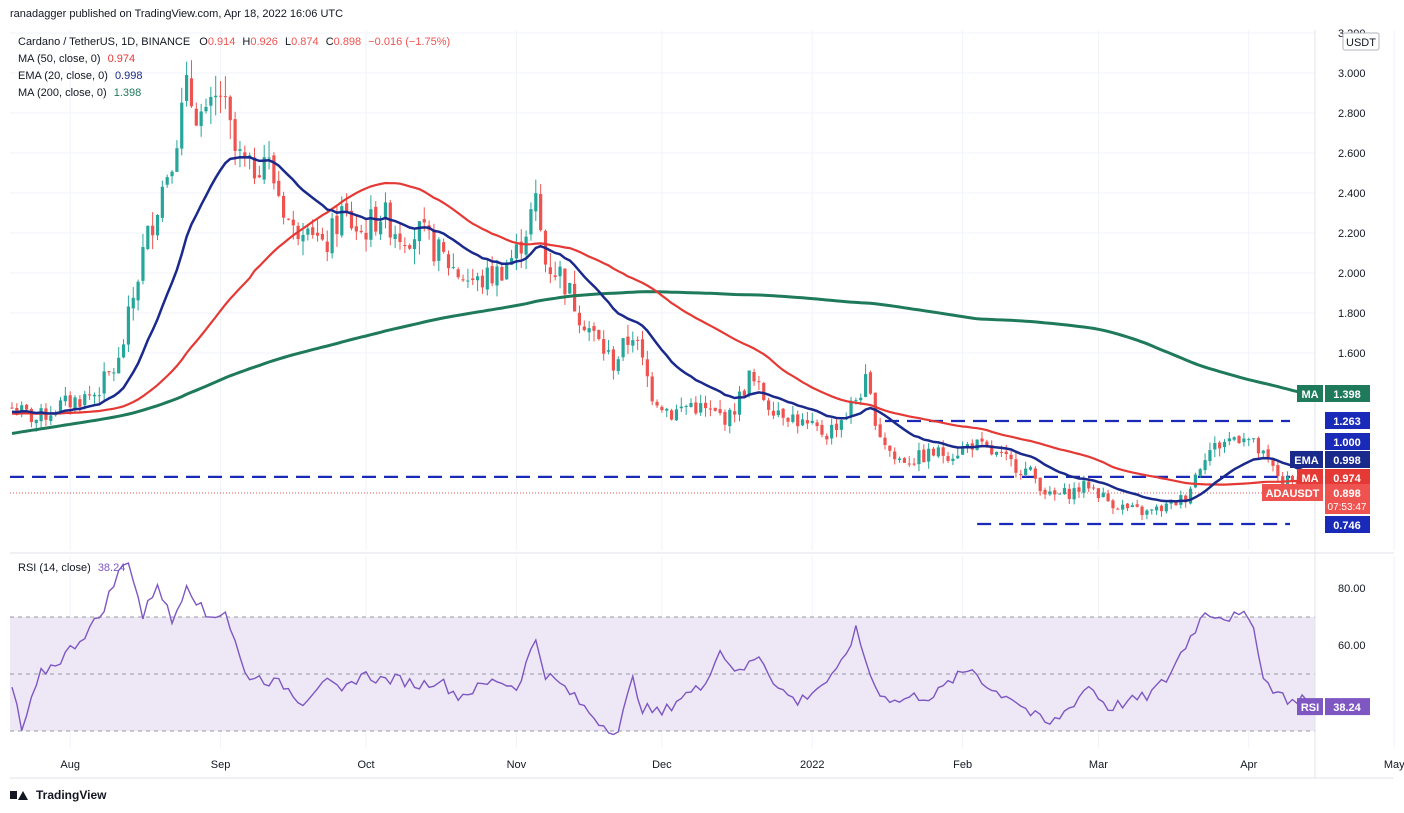  I want to click on tradingview-footer: TradingView, so click(58, 795).